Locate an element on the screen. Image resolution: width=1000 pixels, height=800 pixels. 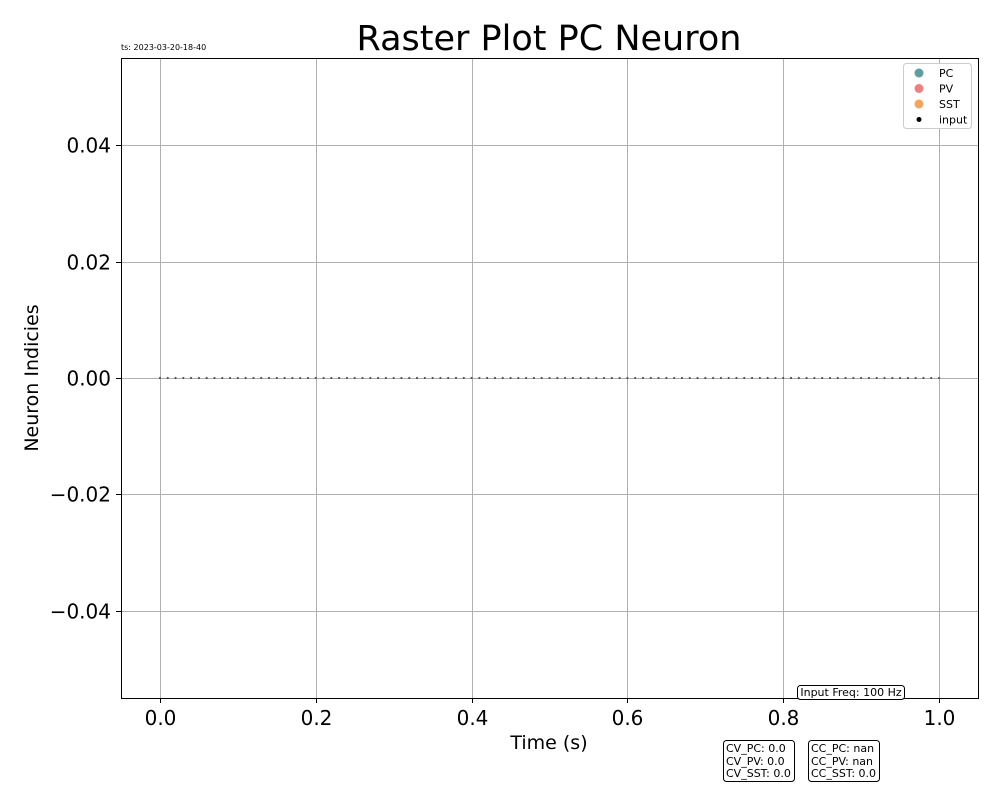
x-tick-label: 0.8 is located at coordinates (784, 718).